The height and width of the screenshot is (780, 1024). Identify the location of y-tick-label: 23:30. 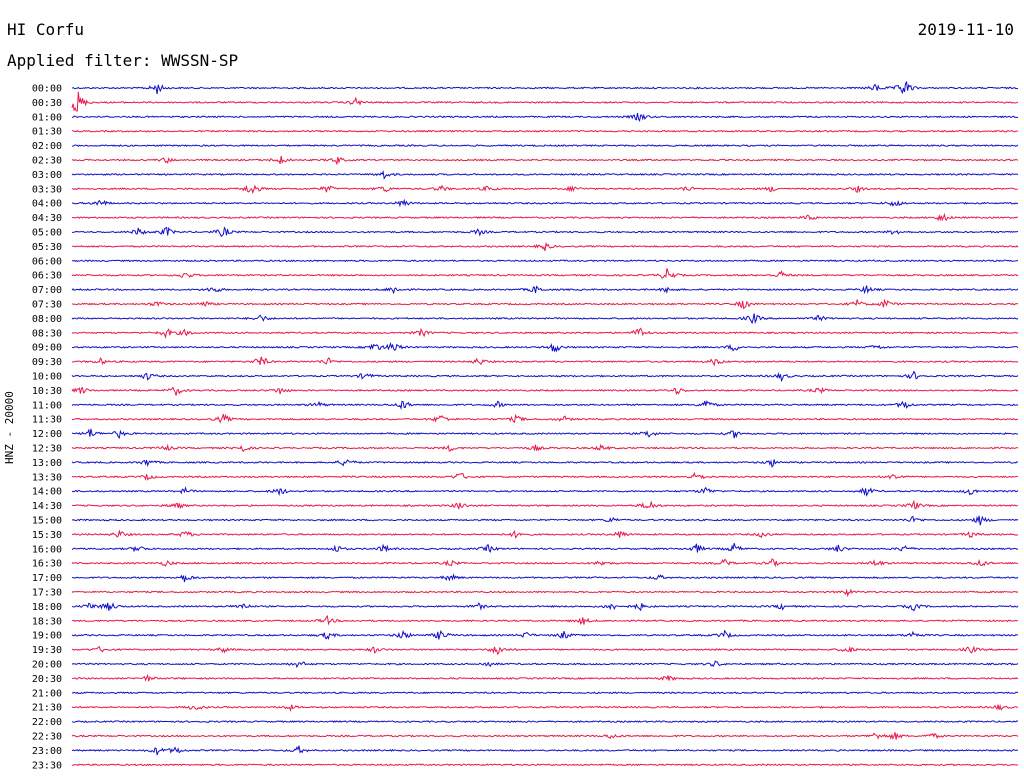
(47, 765).